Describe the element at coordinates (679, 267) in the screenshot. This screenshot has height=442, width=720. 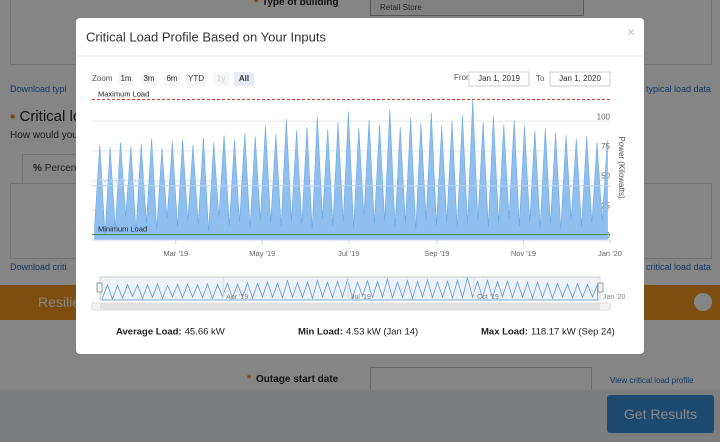
I see `download-critical-link-right: critical load data` at that location.